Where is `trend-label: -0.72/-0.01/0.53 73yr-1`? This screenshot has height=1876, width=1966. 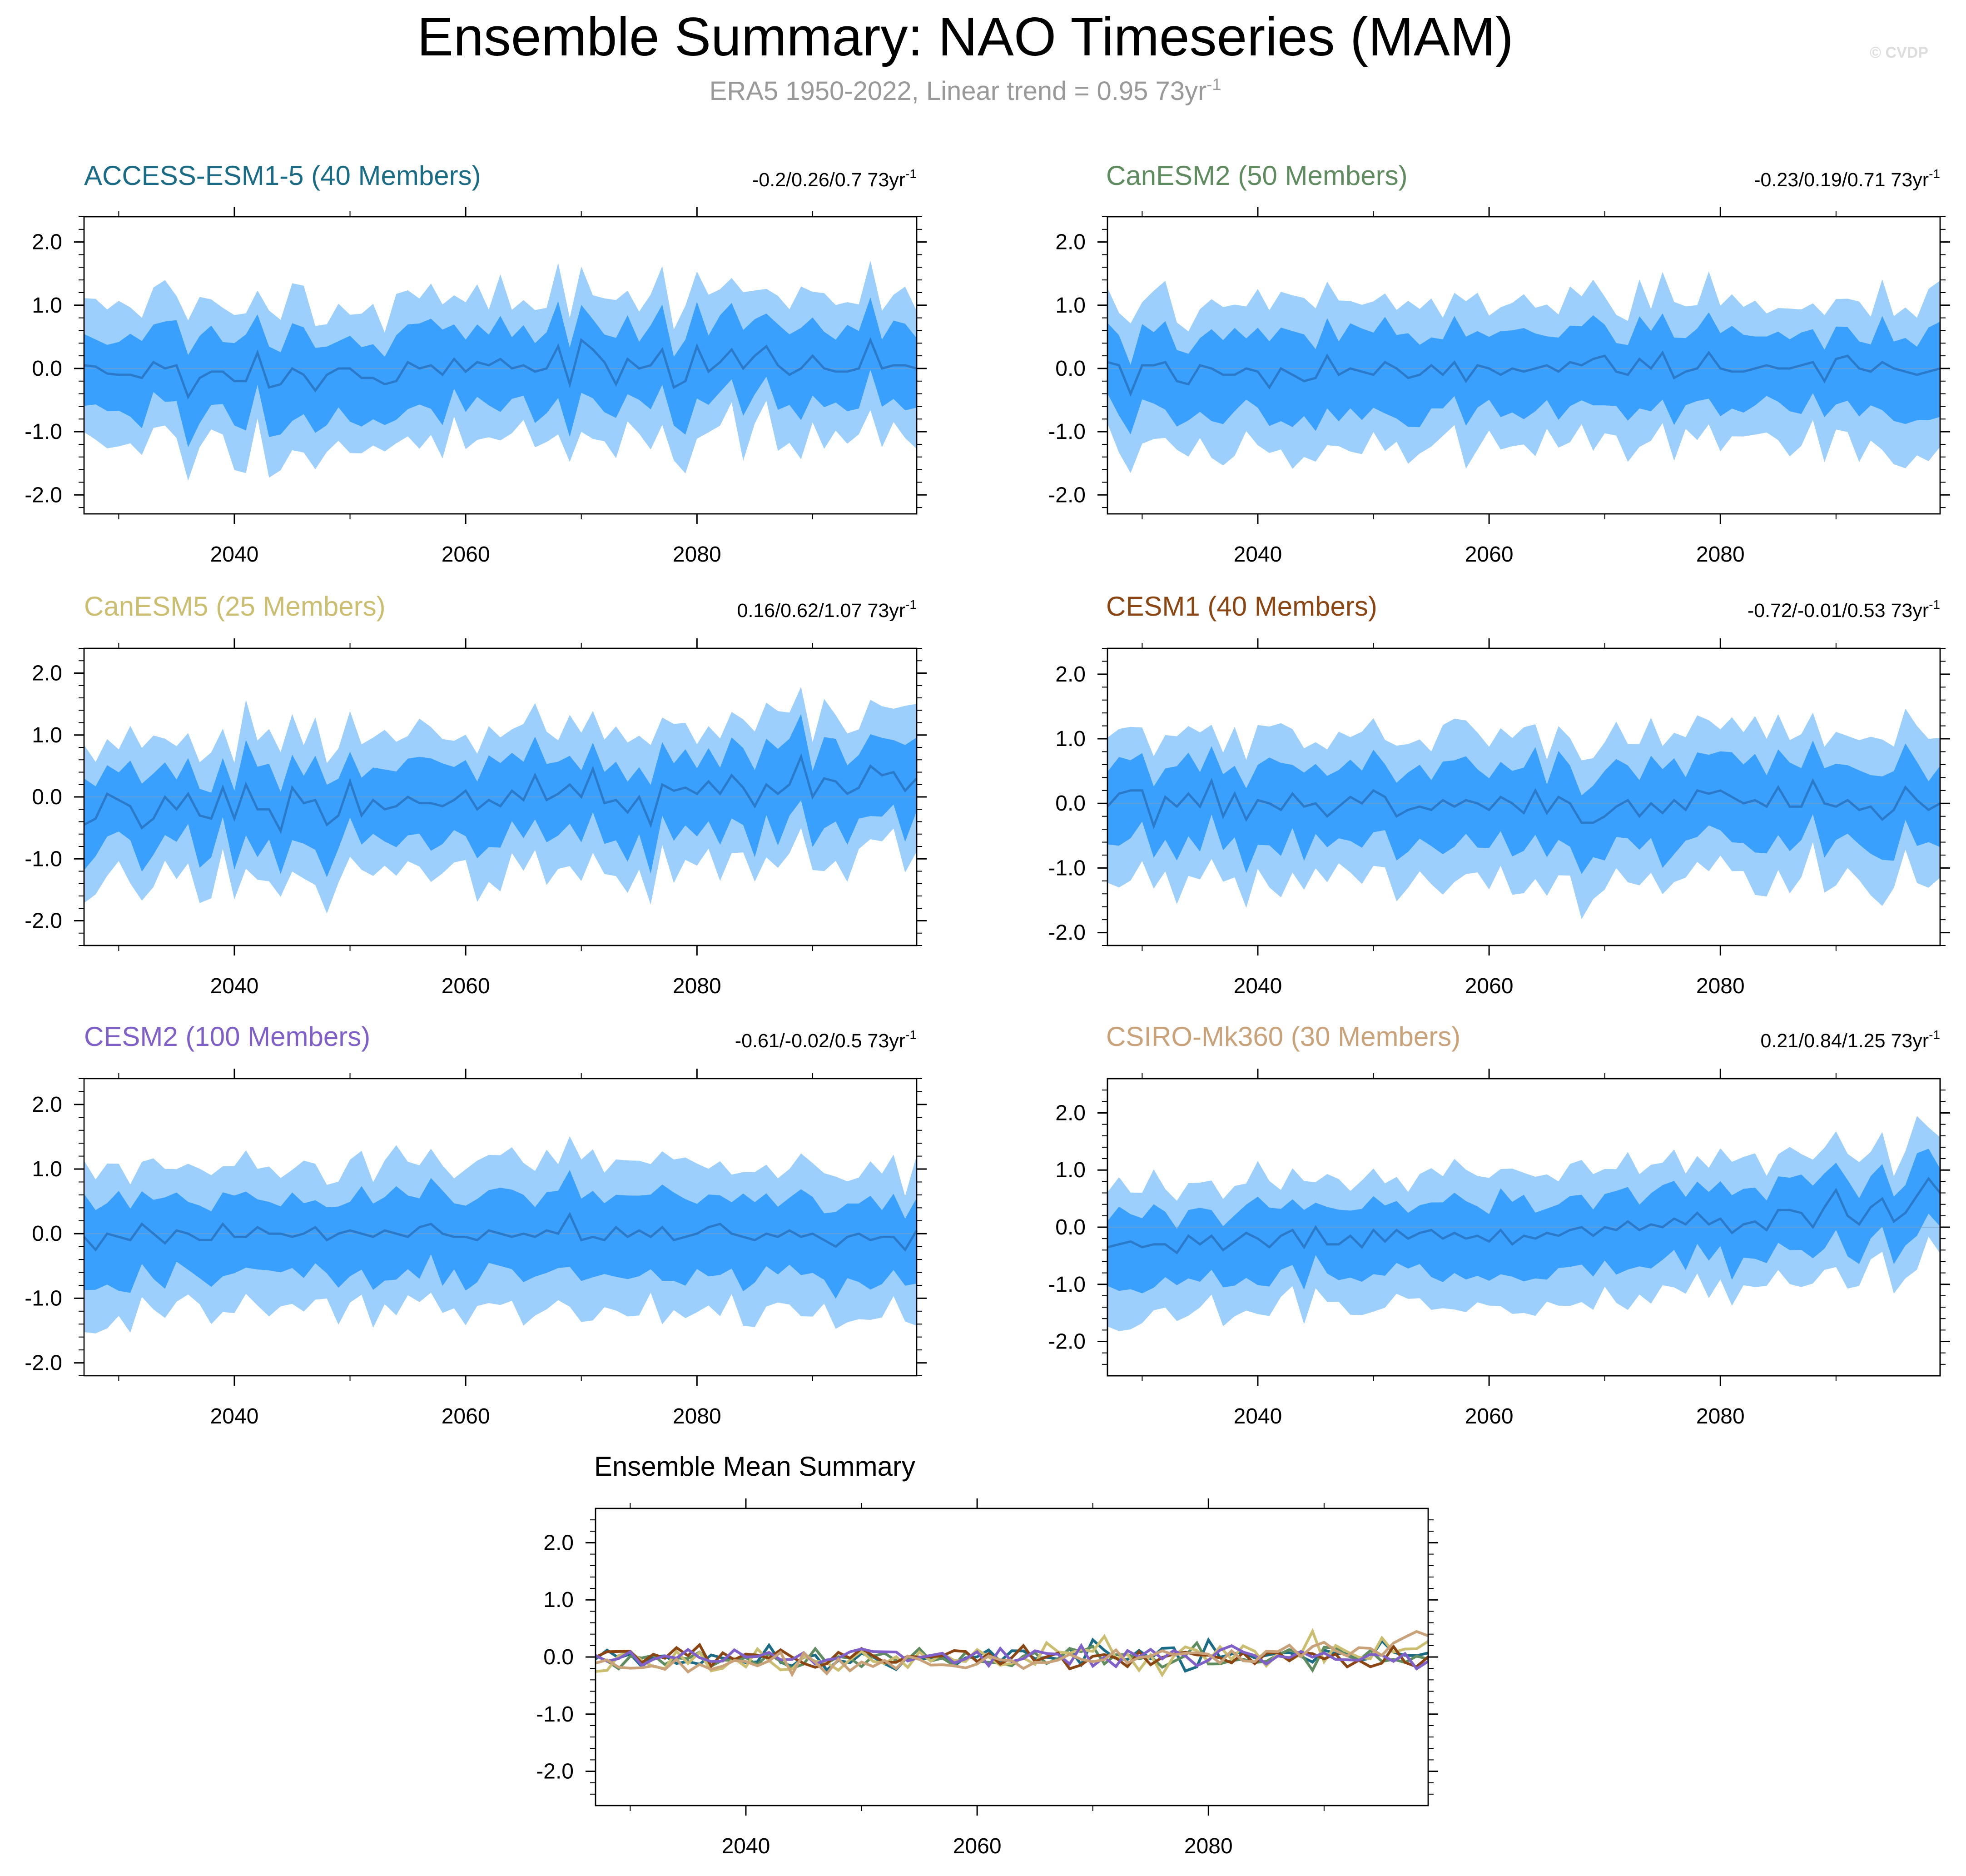
trend-label: -0.72/-0.01/0.53 73yr-1 is located at coordinates (1844, 610).